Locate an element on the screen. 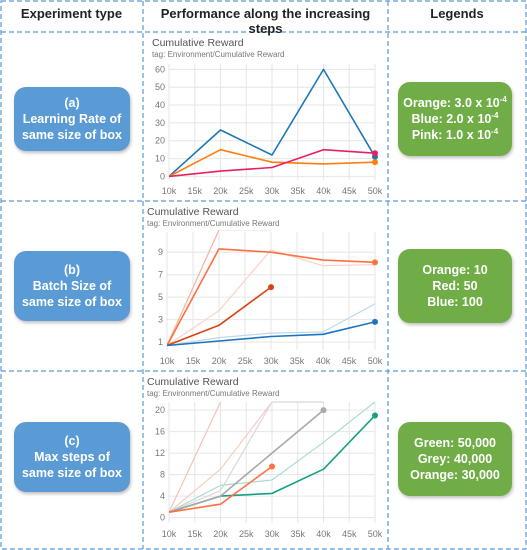 This screenshot has height=550, width=527. y-tick-label: 4 is located at coordinates (162, 496).